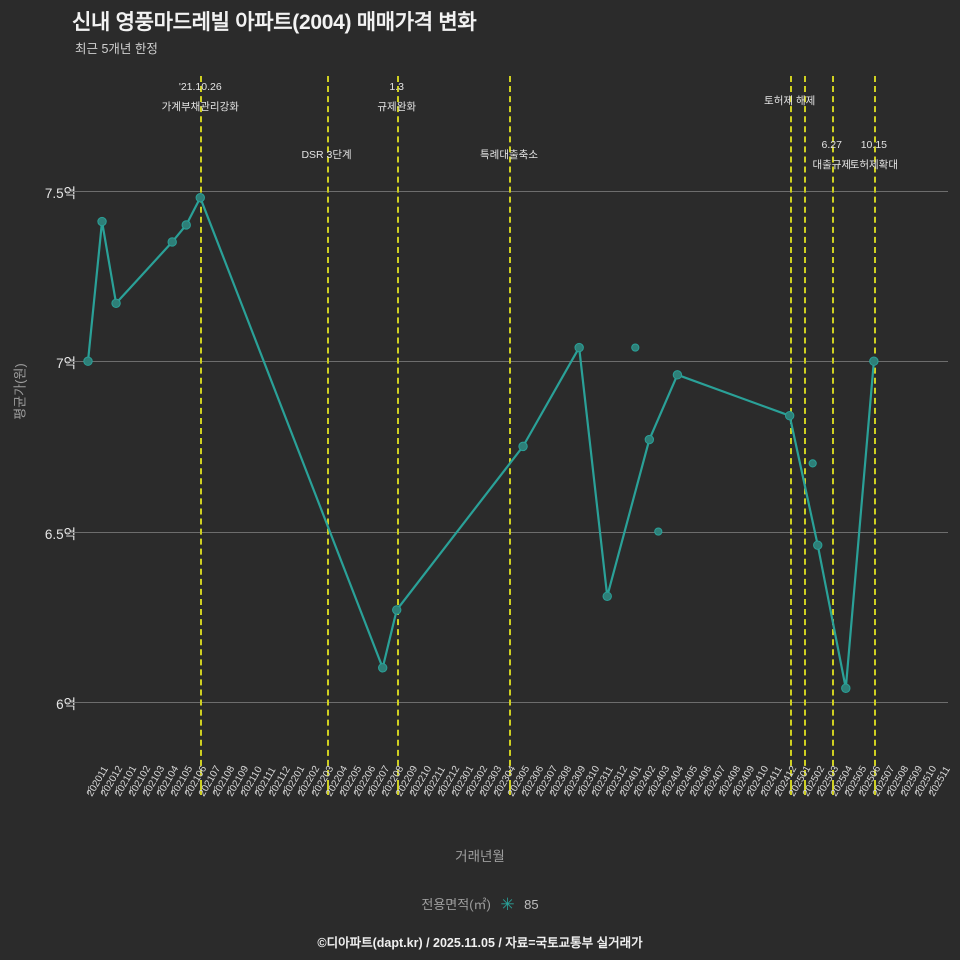 This screenshot has height=960, width=960. I want to click on event-label: 토허제확대, so click(874, 165).